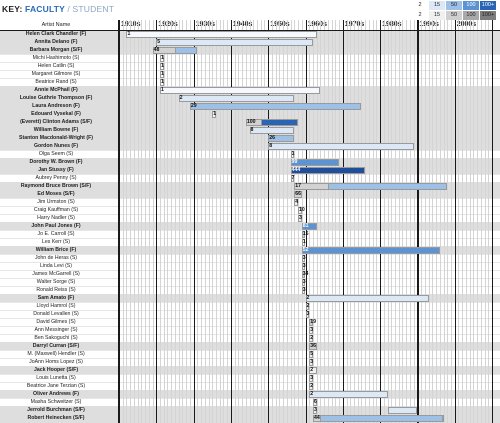 The height and width of the screenshot is (423, 500). I want to click on key-prefix: KEY:, so click(12, 9).